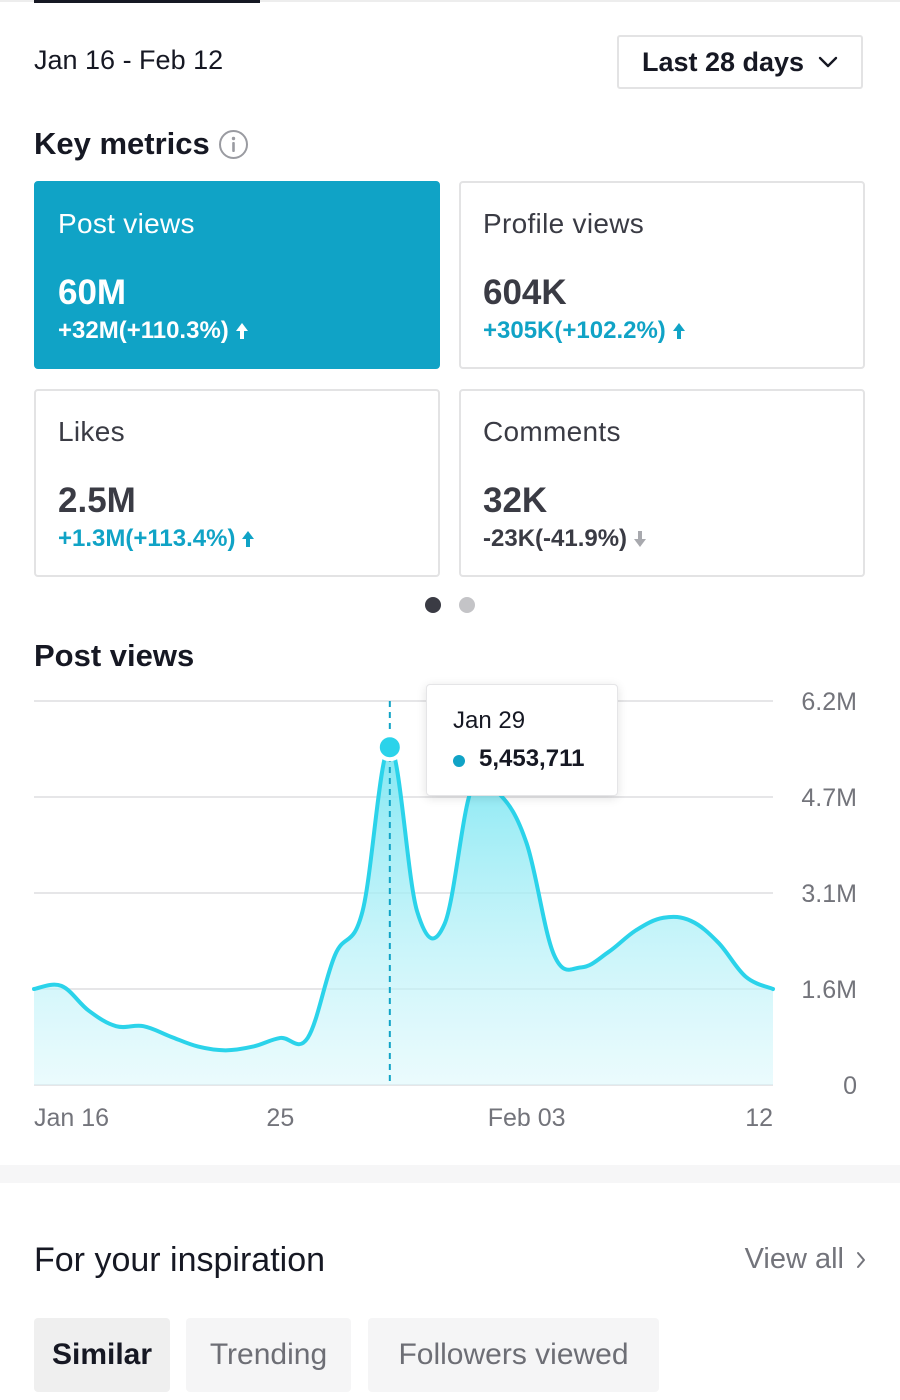 The image size is (900, 1400). I want to click on y-tick-label: 0, so click(850, 1086).